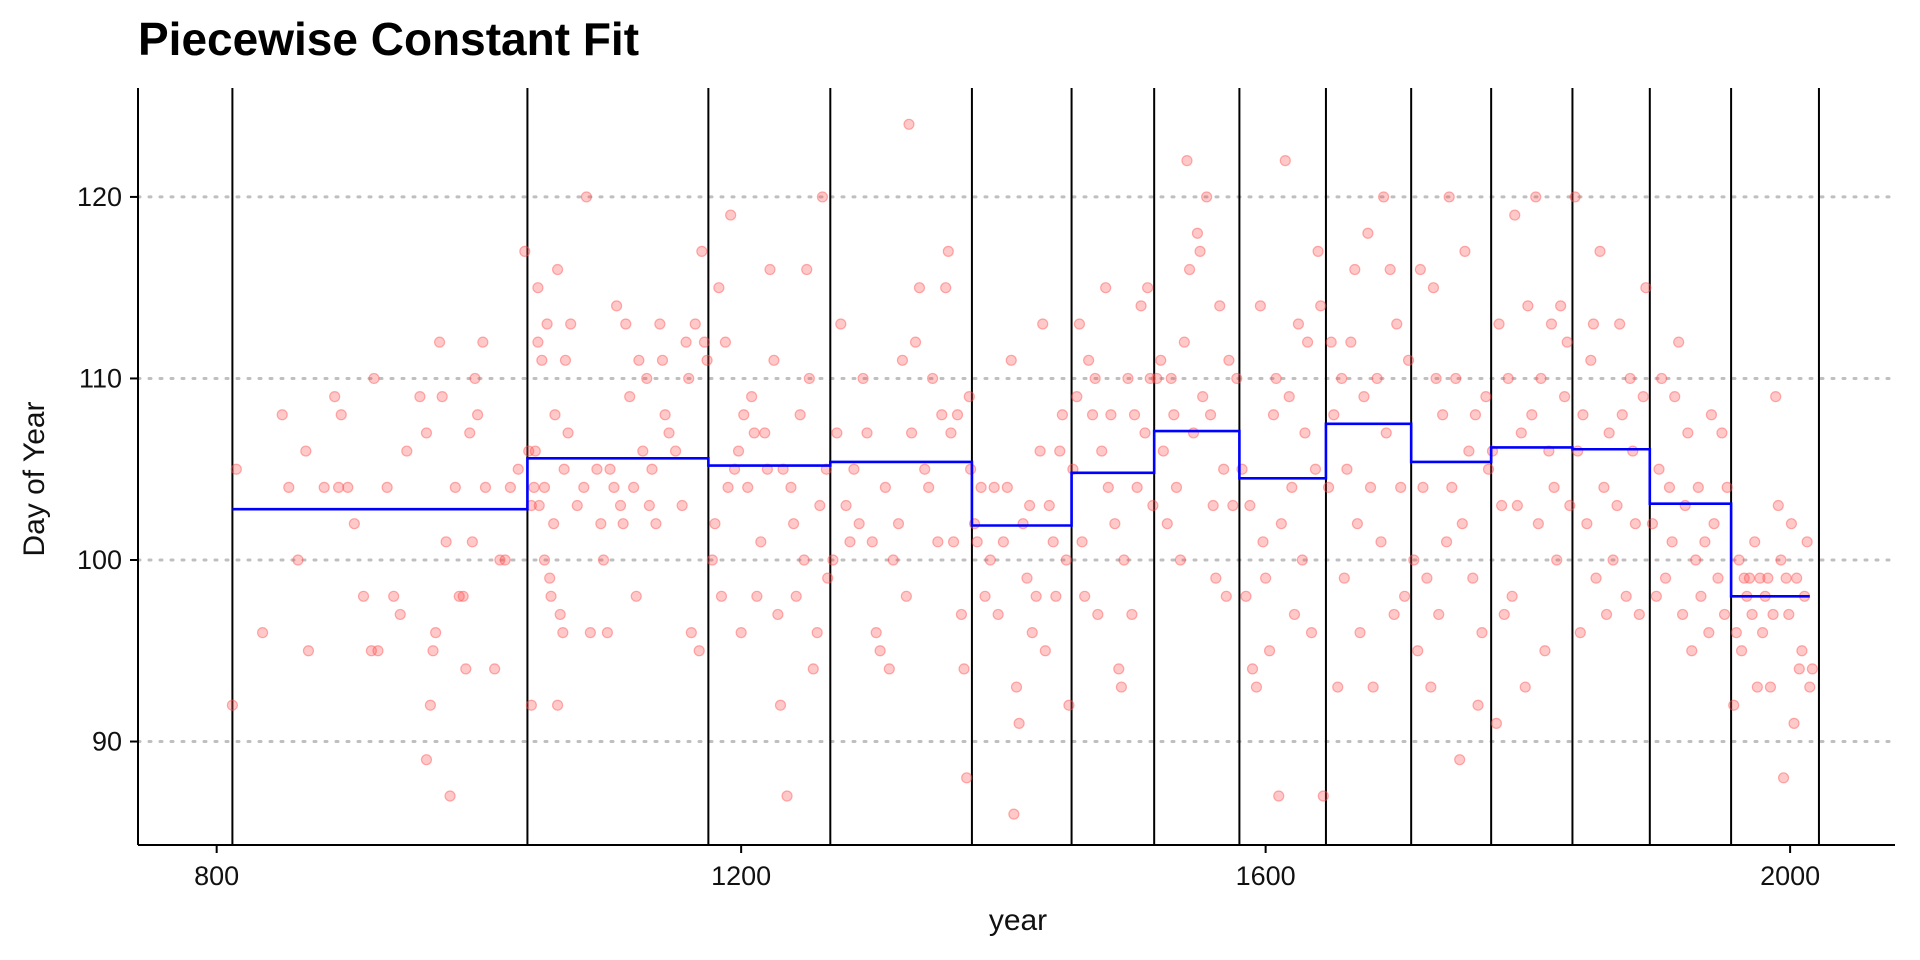 The image size is (1920, 960). What do you see at coordinates (100, 378) in the screenshot?
I see `y-tick-label: 110` at bounding box center [100, 378].